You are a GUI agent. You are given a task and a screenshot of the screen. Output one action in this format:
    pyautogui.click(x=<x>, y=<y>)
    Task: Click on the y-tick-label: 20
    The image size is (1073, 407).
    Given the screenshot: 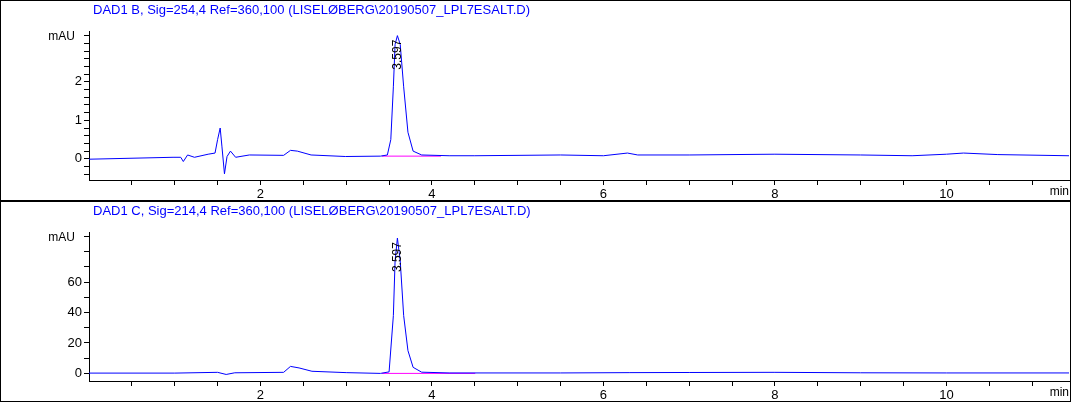 What is the action you would take?
    pyautogui.click(x=74, y=342)
    